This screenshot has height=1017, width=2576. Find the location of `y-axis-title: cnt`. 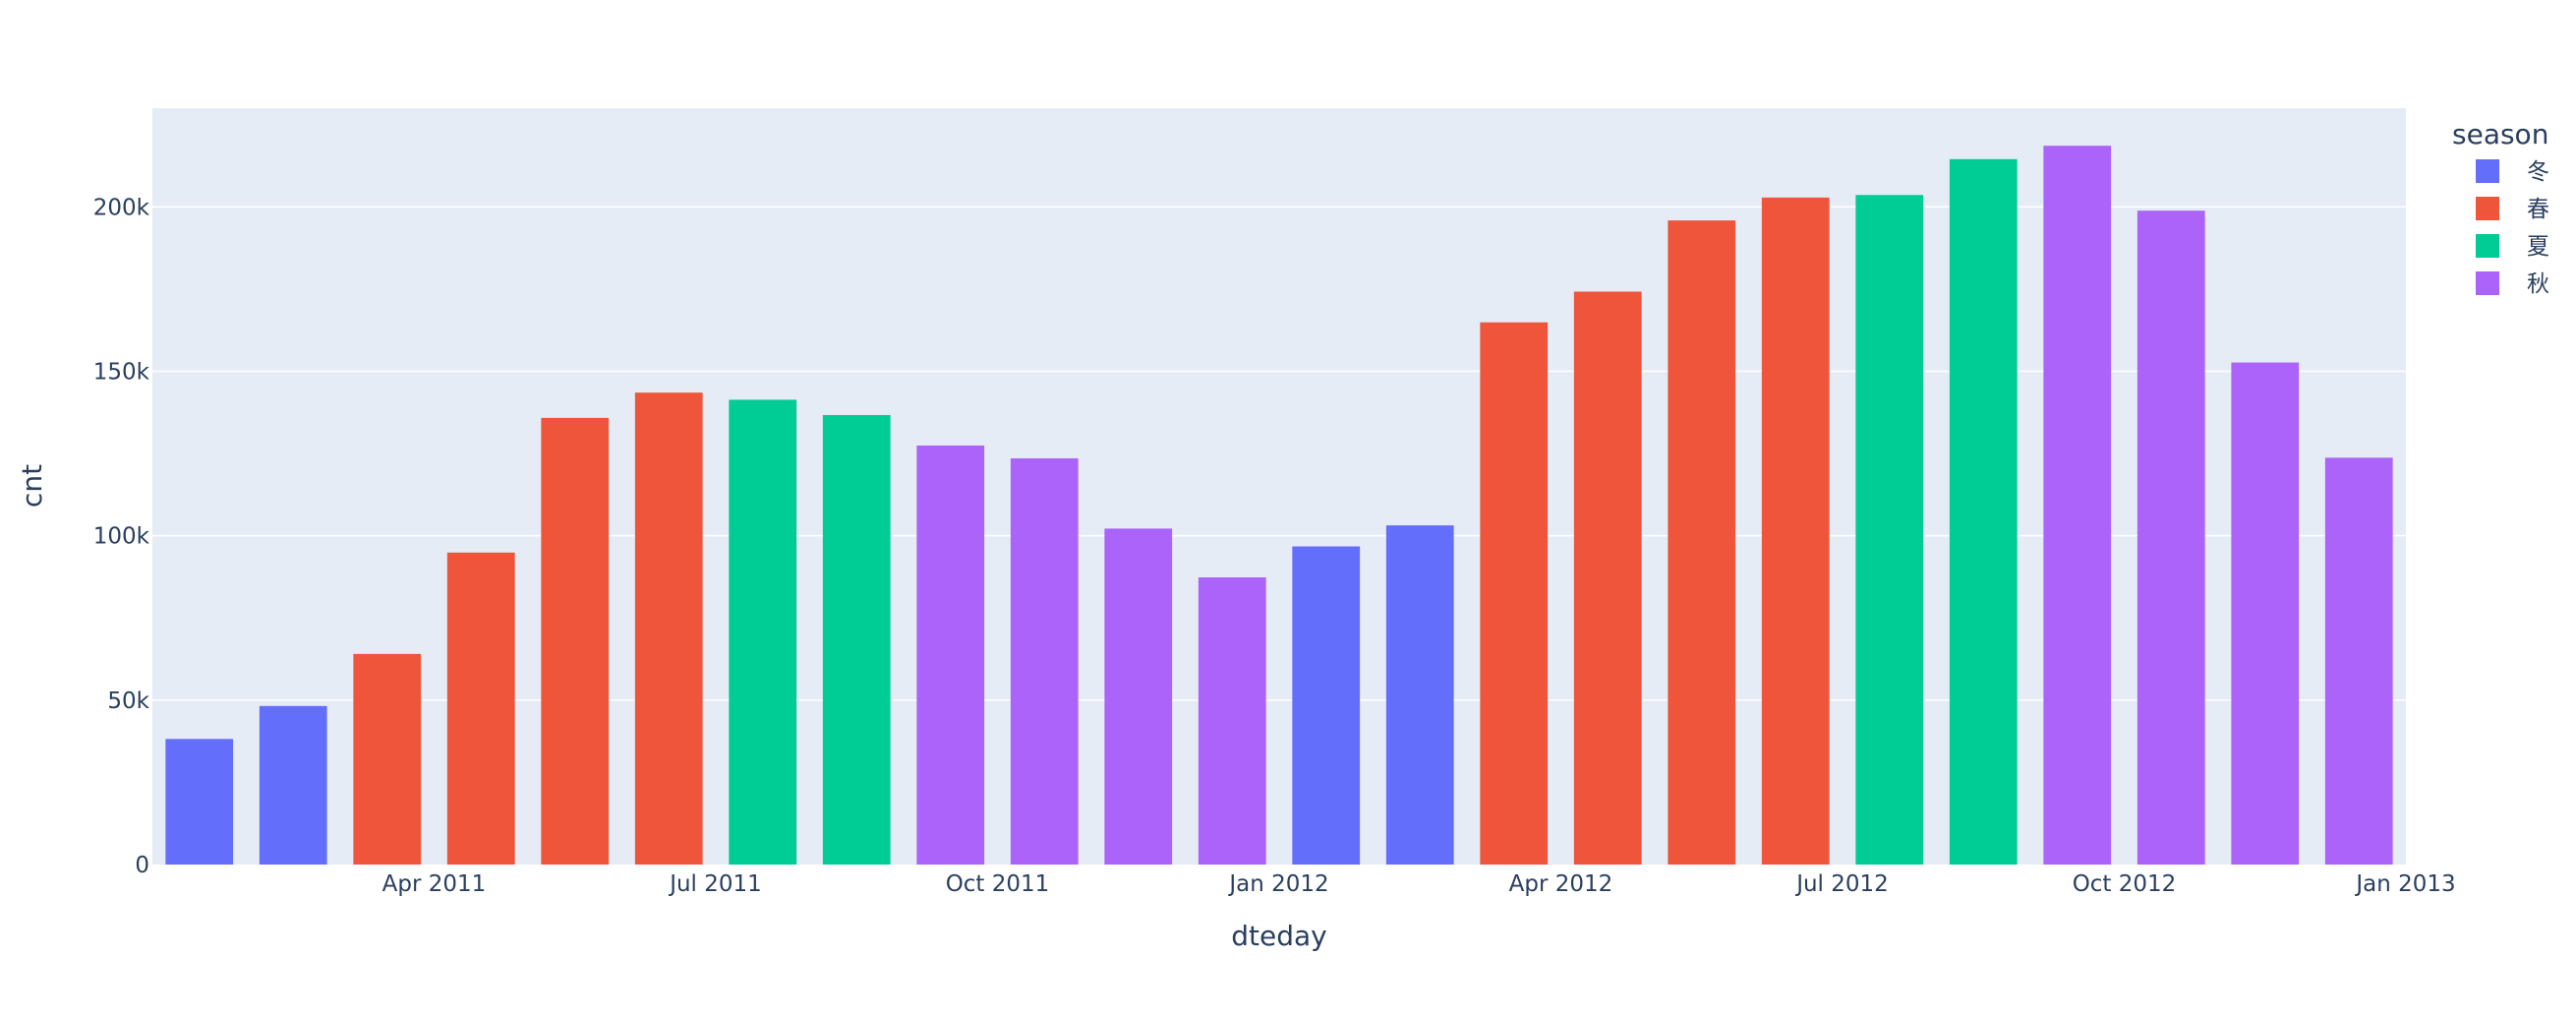

y-axis-title: cnt is located at coordinates (32, 486).